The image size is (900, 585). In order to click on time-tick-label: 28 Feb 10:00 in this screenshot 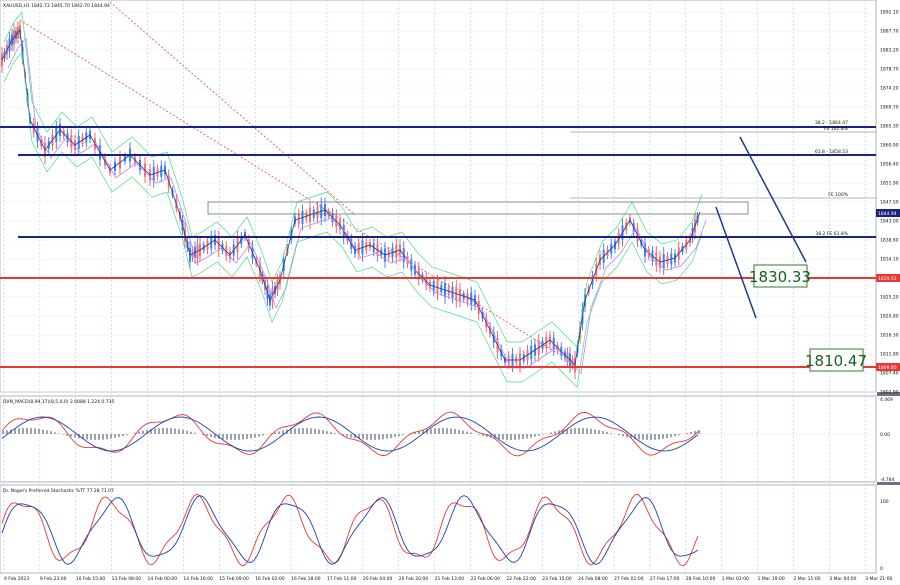, I will do `click(701, 579)`.